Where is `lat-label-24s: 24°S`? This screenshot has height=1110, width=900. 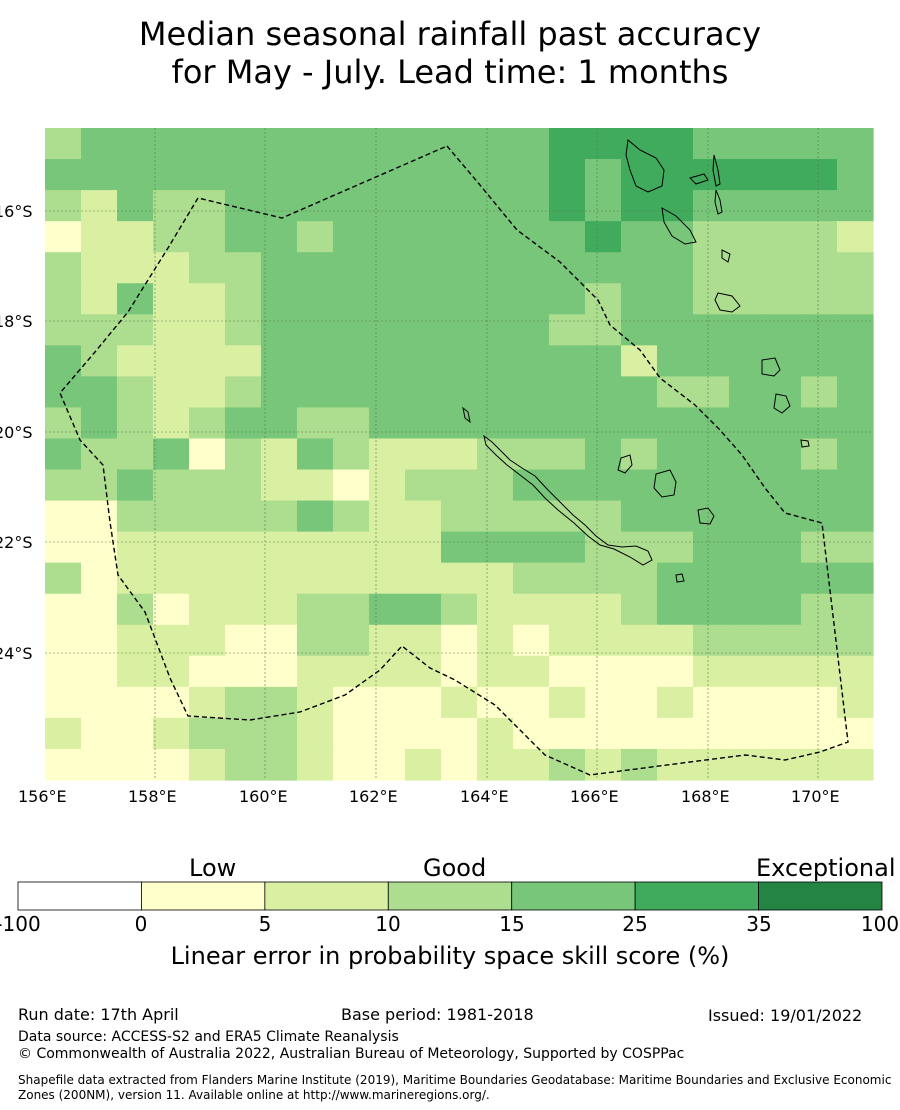 lat-label-24s: 24°S is located at coordinates (16, 653).